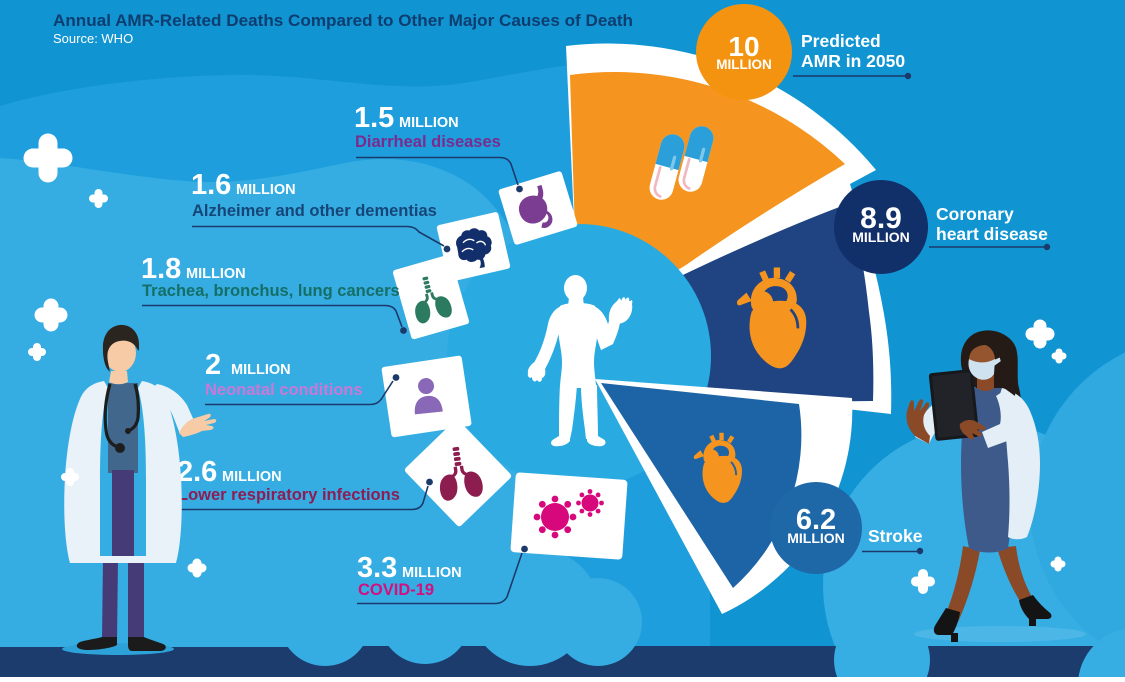  Describe the element at coordinates (743, 46) in the screenshot. I see `svg-text: 10` at that location.